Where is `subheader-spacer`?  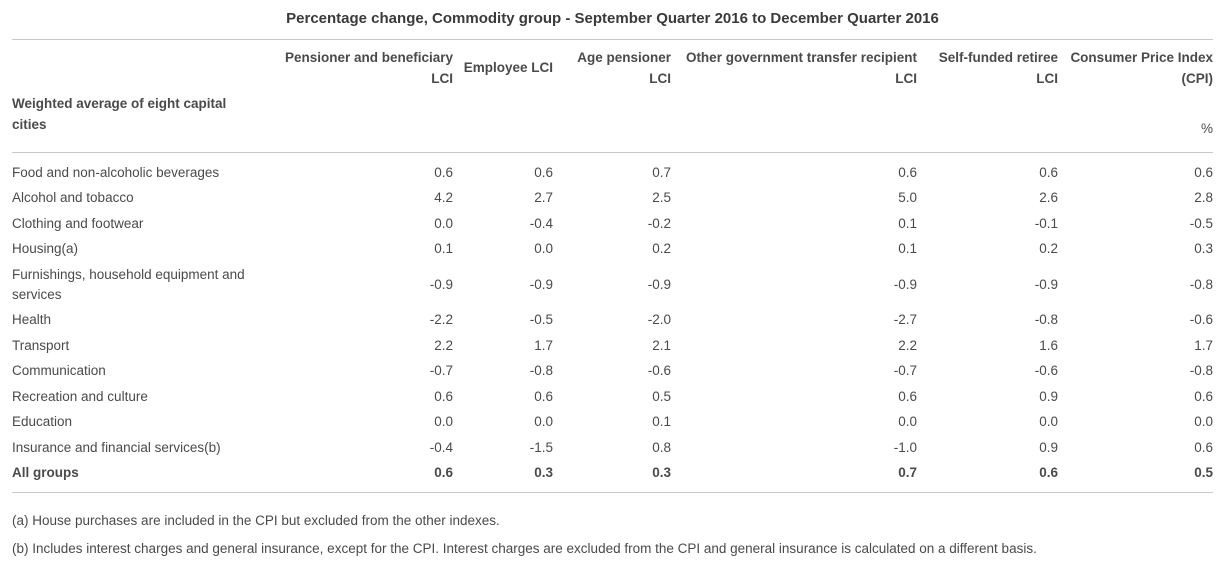 subheader-spacer is located at coordinates (668, 121).